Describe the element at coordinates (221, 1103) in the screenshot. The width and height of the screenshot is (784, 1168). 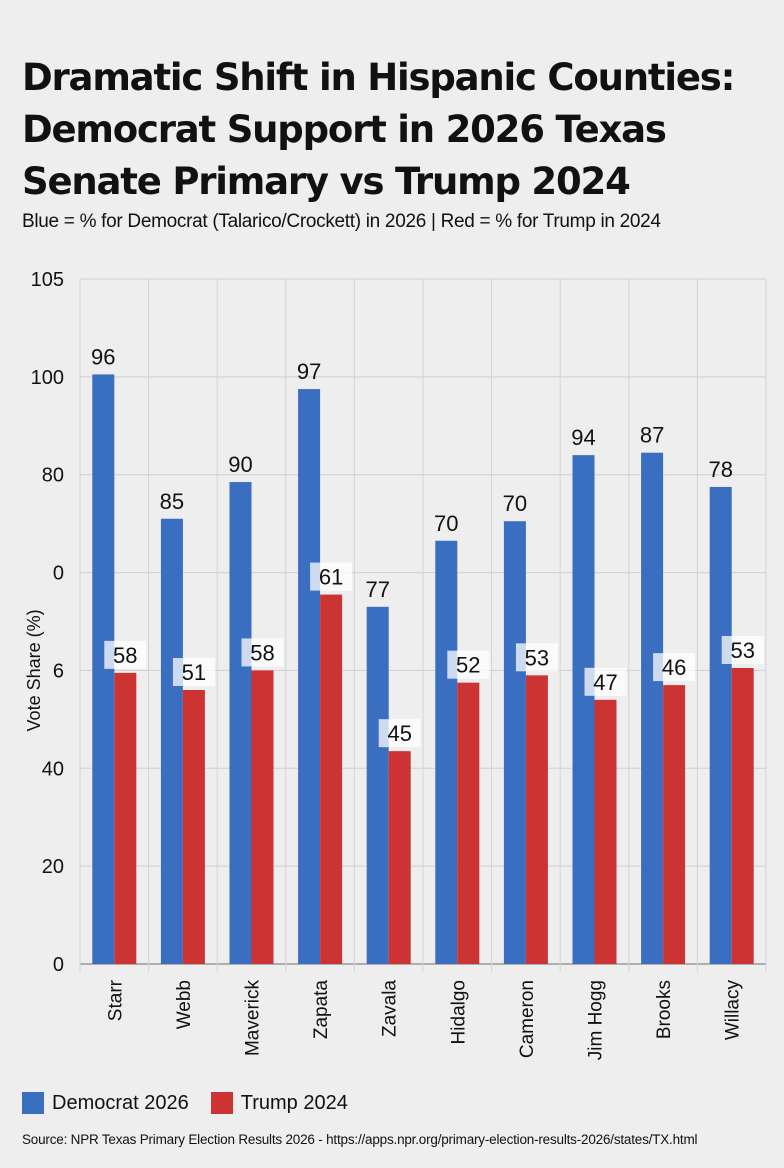
I see `legend-swatch-trump` at that location.